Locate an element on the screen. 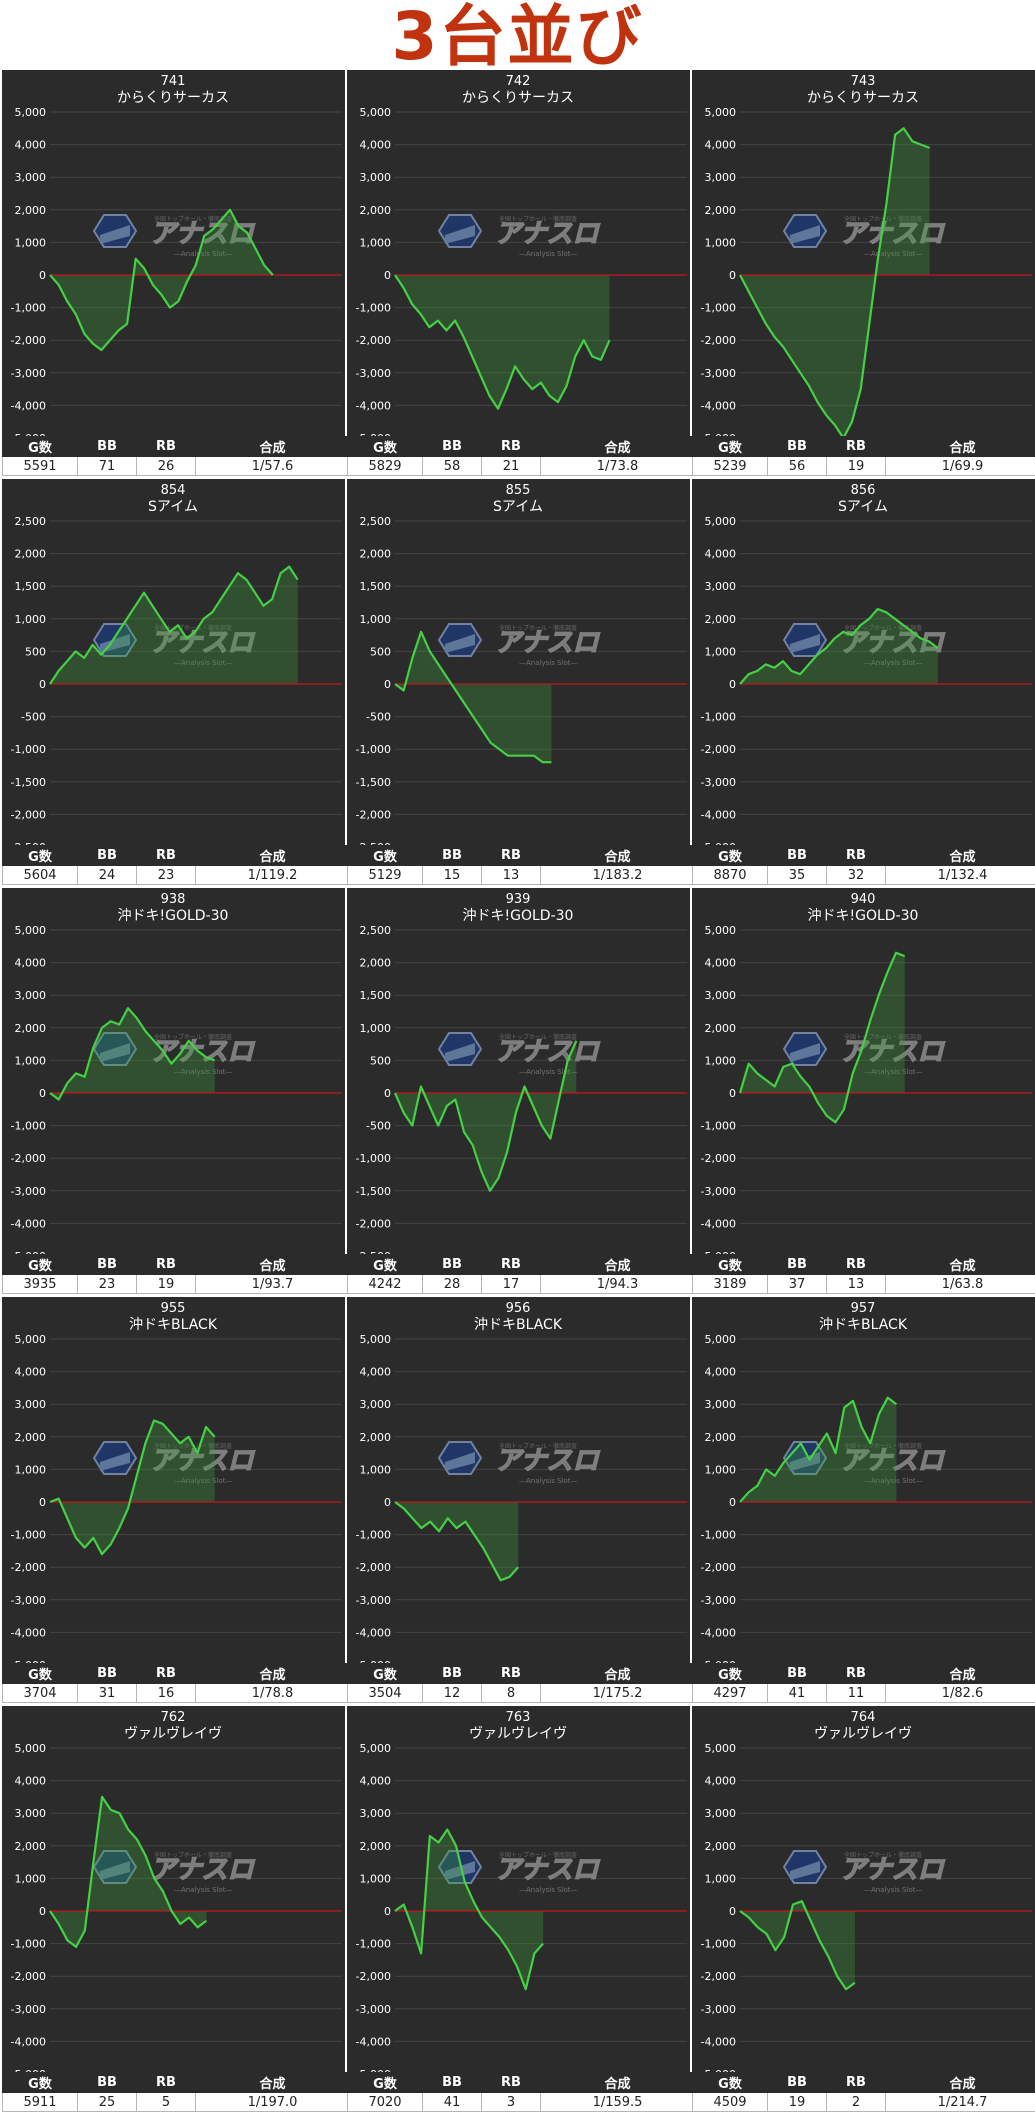 This screenshot has width=1035, height=2118. stats-value-bb: 31 is located at coordinates (107, 1693).